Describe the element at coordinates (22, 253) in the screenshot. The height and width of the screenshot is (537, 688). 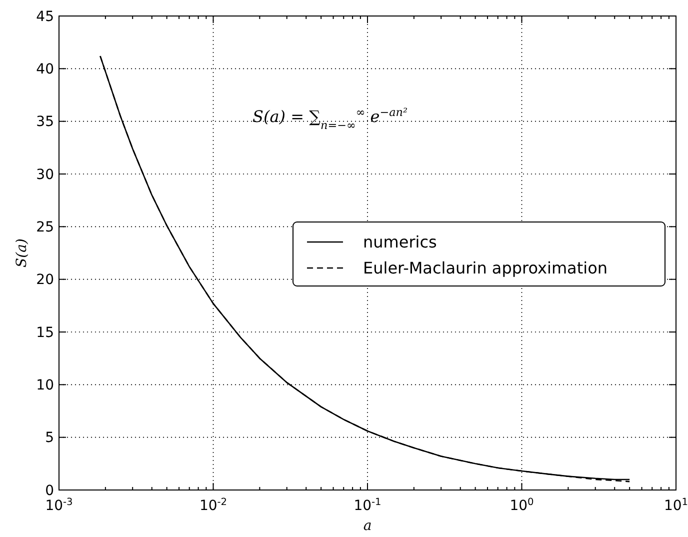
I see `y-axis-title: S(a)` at that location.